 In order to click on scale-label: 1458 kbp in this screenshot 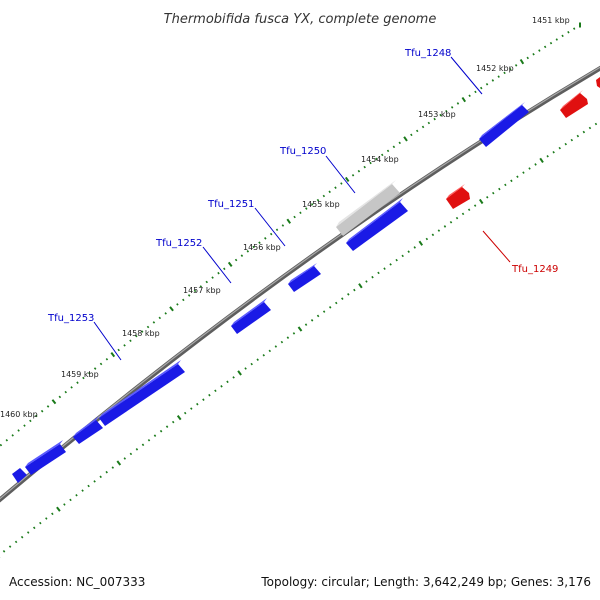, I will do `click(141, 333)`.